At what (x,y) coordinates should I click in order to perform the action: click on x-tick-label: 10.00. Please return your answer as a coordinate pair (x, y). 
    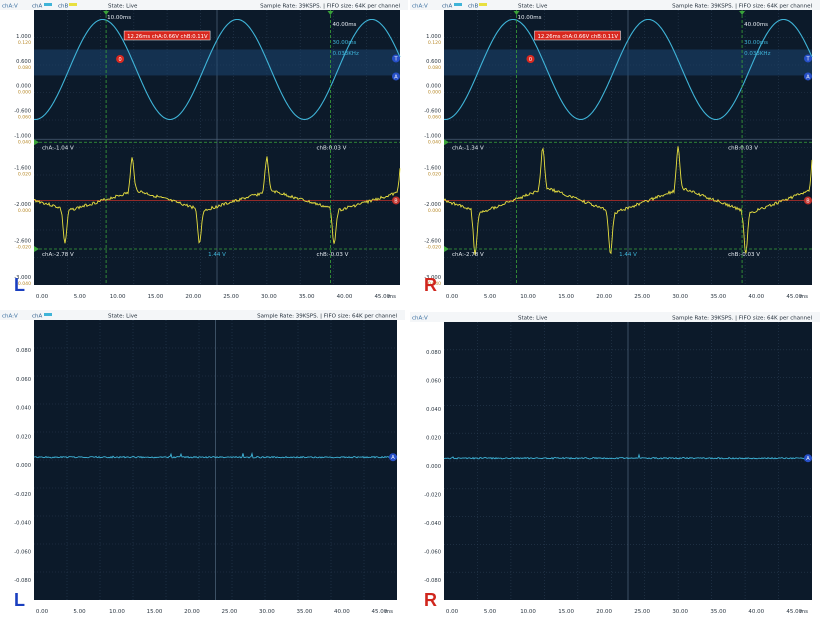
    Looking at the image, I should click on (528, 297).